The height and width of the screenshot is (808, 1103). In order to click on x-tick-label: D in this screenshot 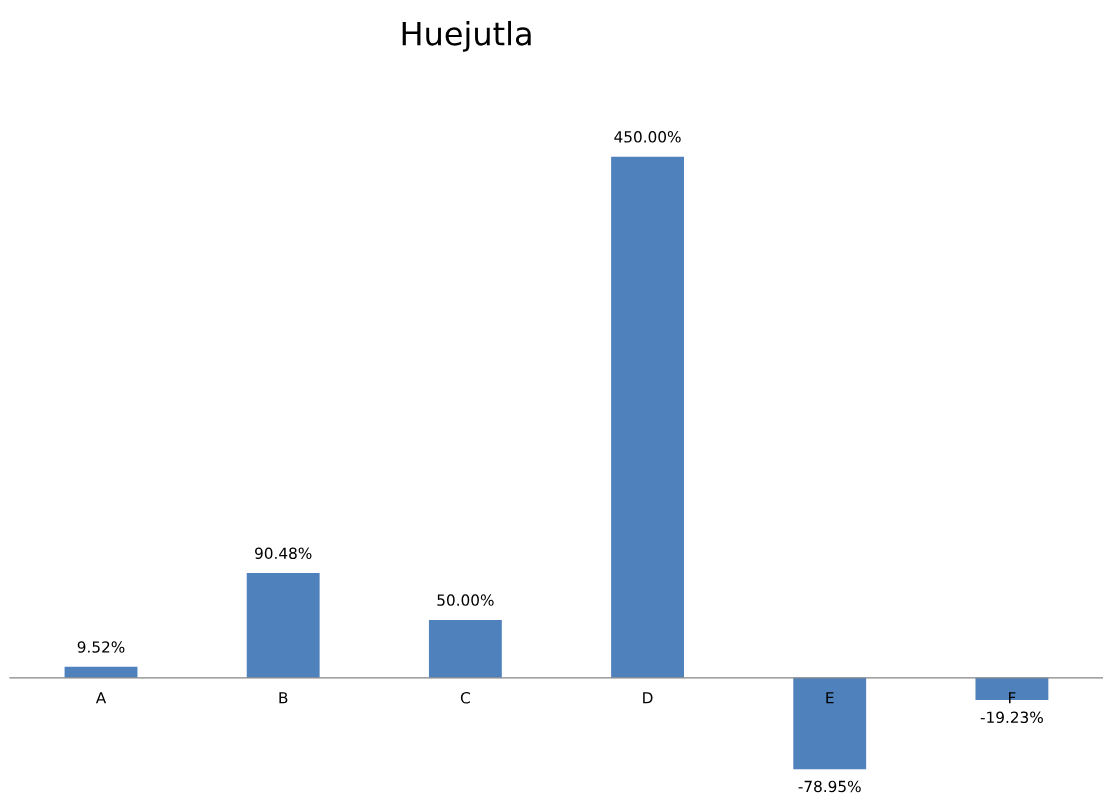, I will do `click(648, 698)`.